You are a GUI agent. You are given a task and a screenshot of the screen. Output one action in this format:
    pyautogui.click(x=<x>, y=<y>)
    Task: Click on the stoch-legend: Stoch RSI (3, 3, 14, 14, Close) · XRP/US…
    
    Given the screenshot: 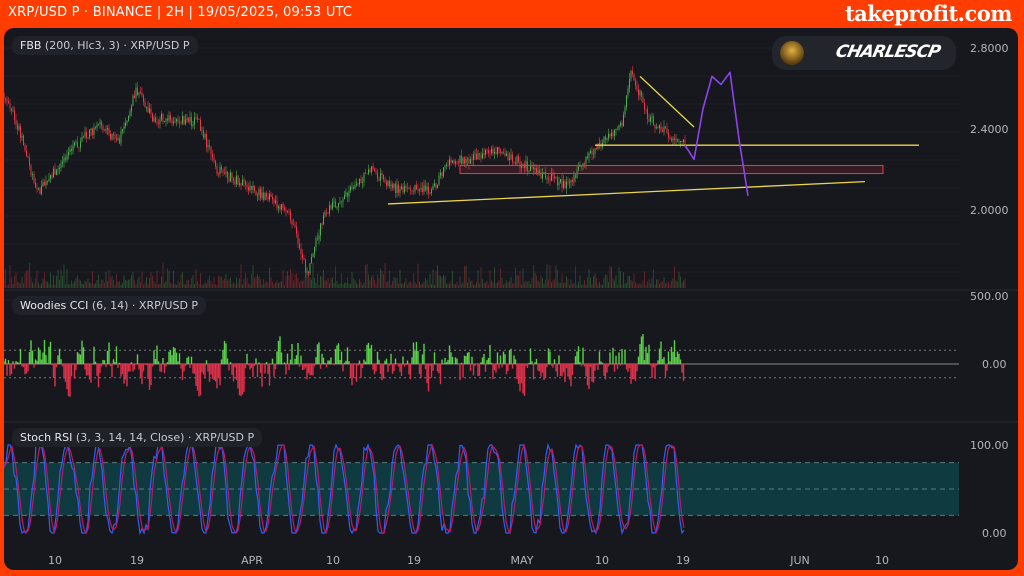 What is the action you would take?
    pyautogui.click(x=137, y=437)
    